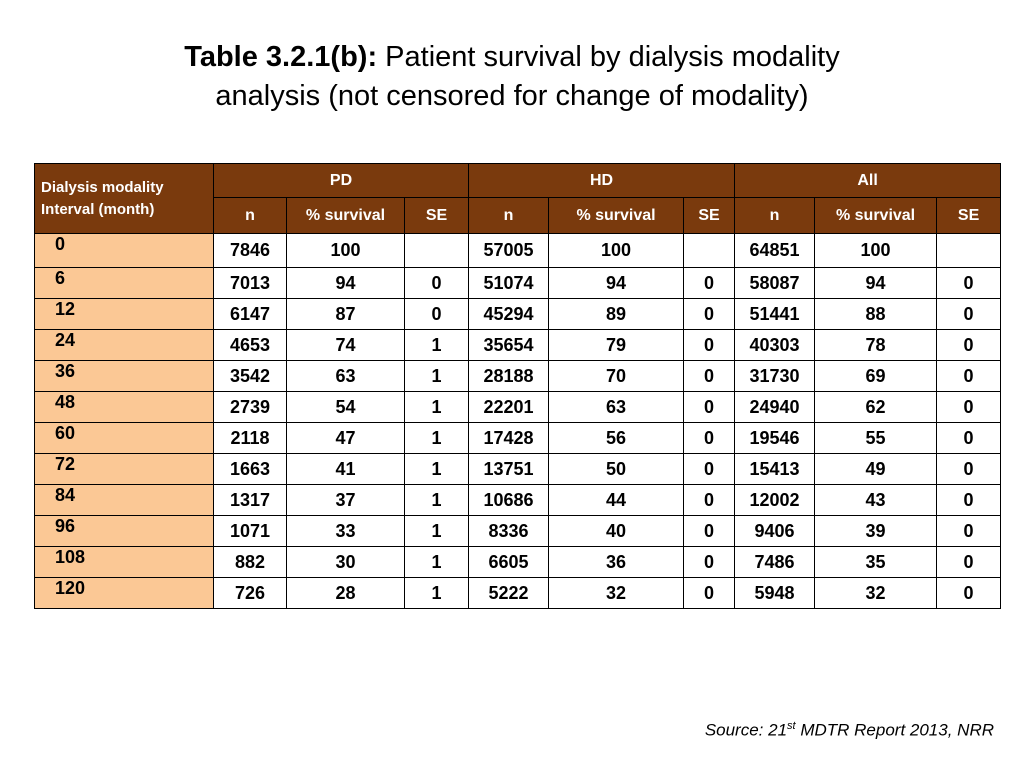 The width and height of the screenshot is (1024, 768). What do you see at coordinates (518, 314) in the screenshot?
I see `table-row: 12 6147 87 0 45294 89 0 51441 88 0` at bounding box center [518, 314].